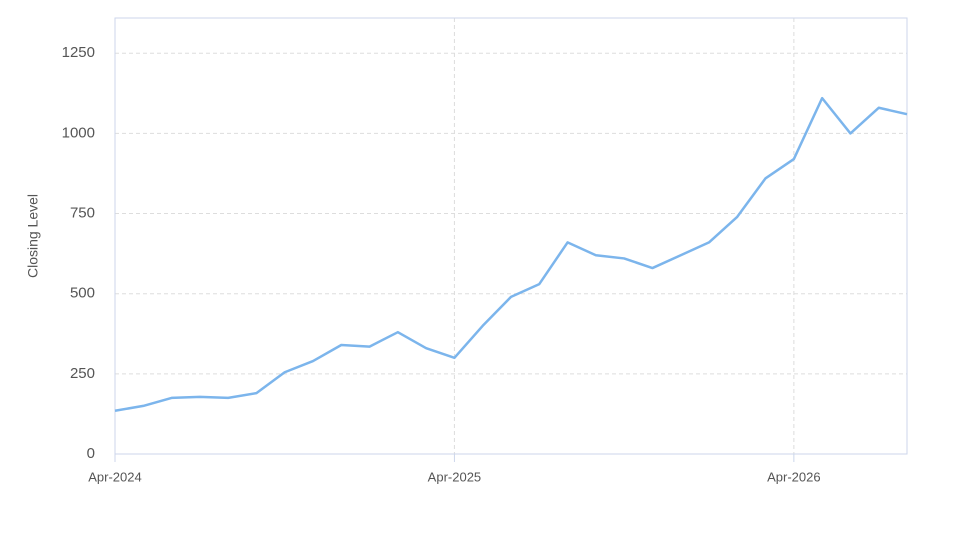 The image size is (973, 552). What do you see at coordinates (82, 293) in the screenshot?
I see `y-tick-label: 500` at bounding box center [82, 293].